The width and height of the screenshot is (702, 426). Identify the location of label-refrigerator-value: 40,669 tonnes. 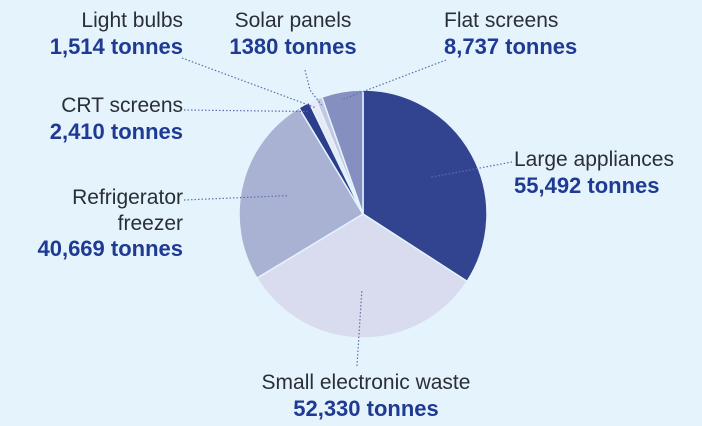
(110, 249).